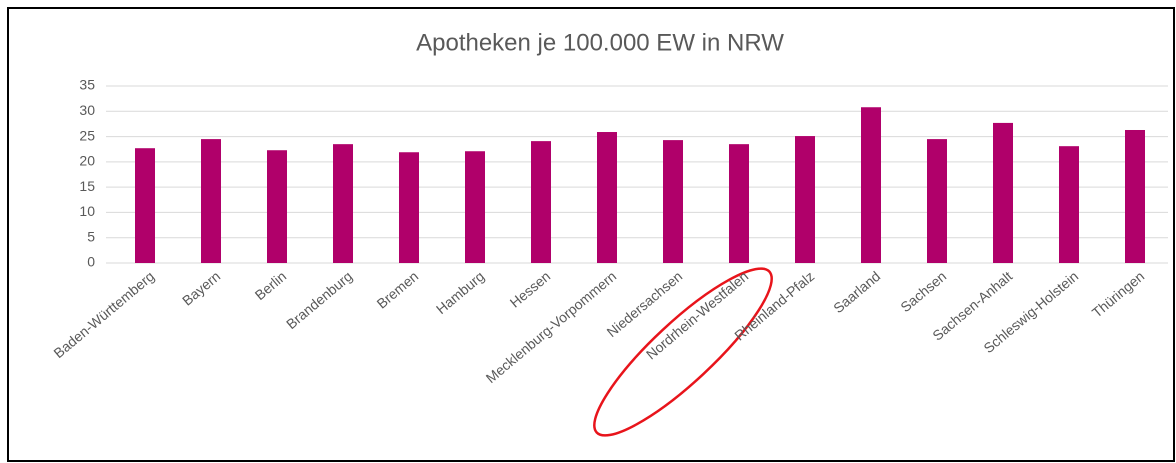  What do you see at coordinates (319, 300) in the screenshot?
I see `x-tick-label: Brandenburg` at bounding box center [319, 300].